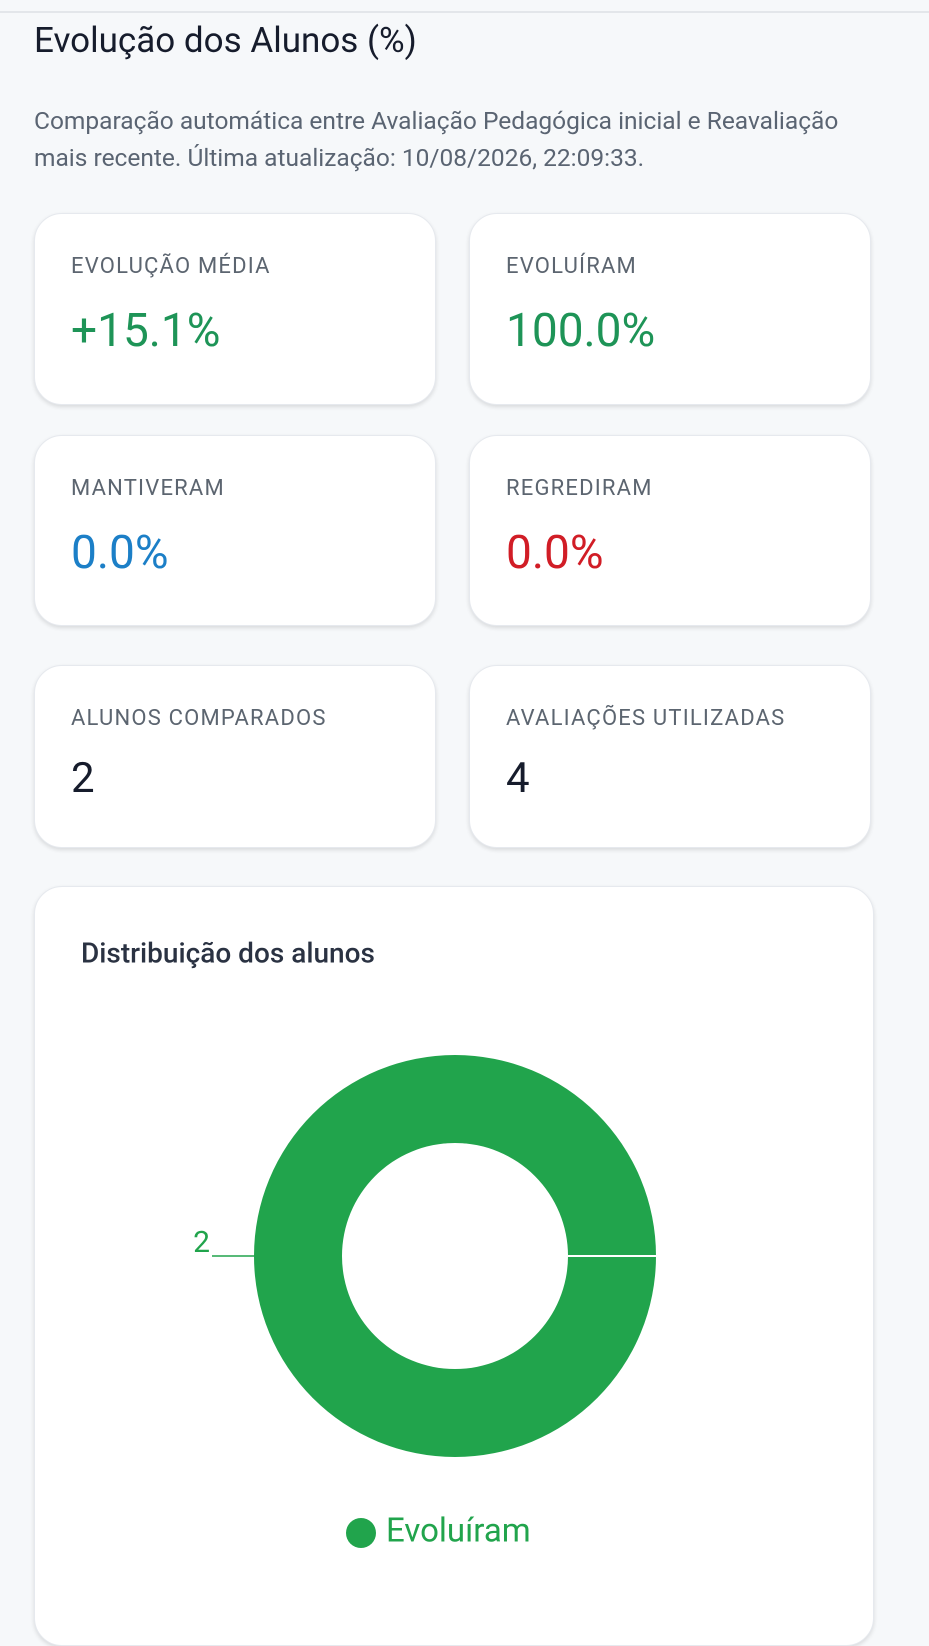 This screenshot has height=1646, width=929. I want to click on chart-title: Distribuição dos alunos, so click(228, 952).